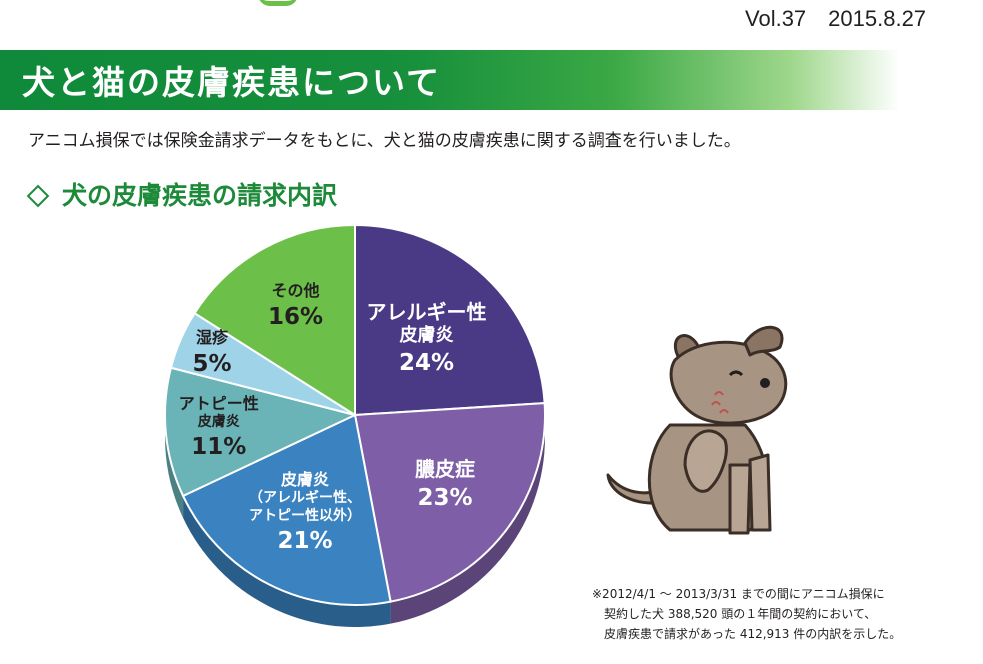 The image size is (983, 664). Describe the element at coordinates (877, 18) in the screenshot. I see `issue-date: 2015.8.27` at that location.